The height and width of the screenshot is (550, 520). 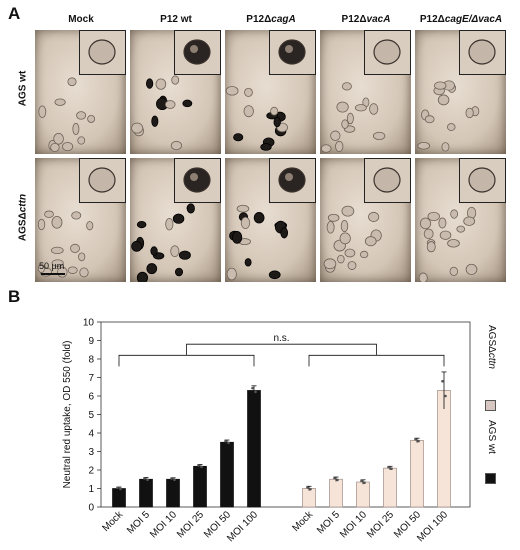 What do you see at coordinates (89, 323) in the screenshot?
I see `y-tick-label: 10` at bounding box center [89, 323].